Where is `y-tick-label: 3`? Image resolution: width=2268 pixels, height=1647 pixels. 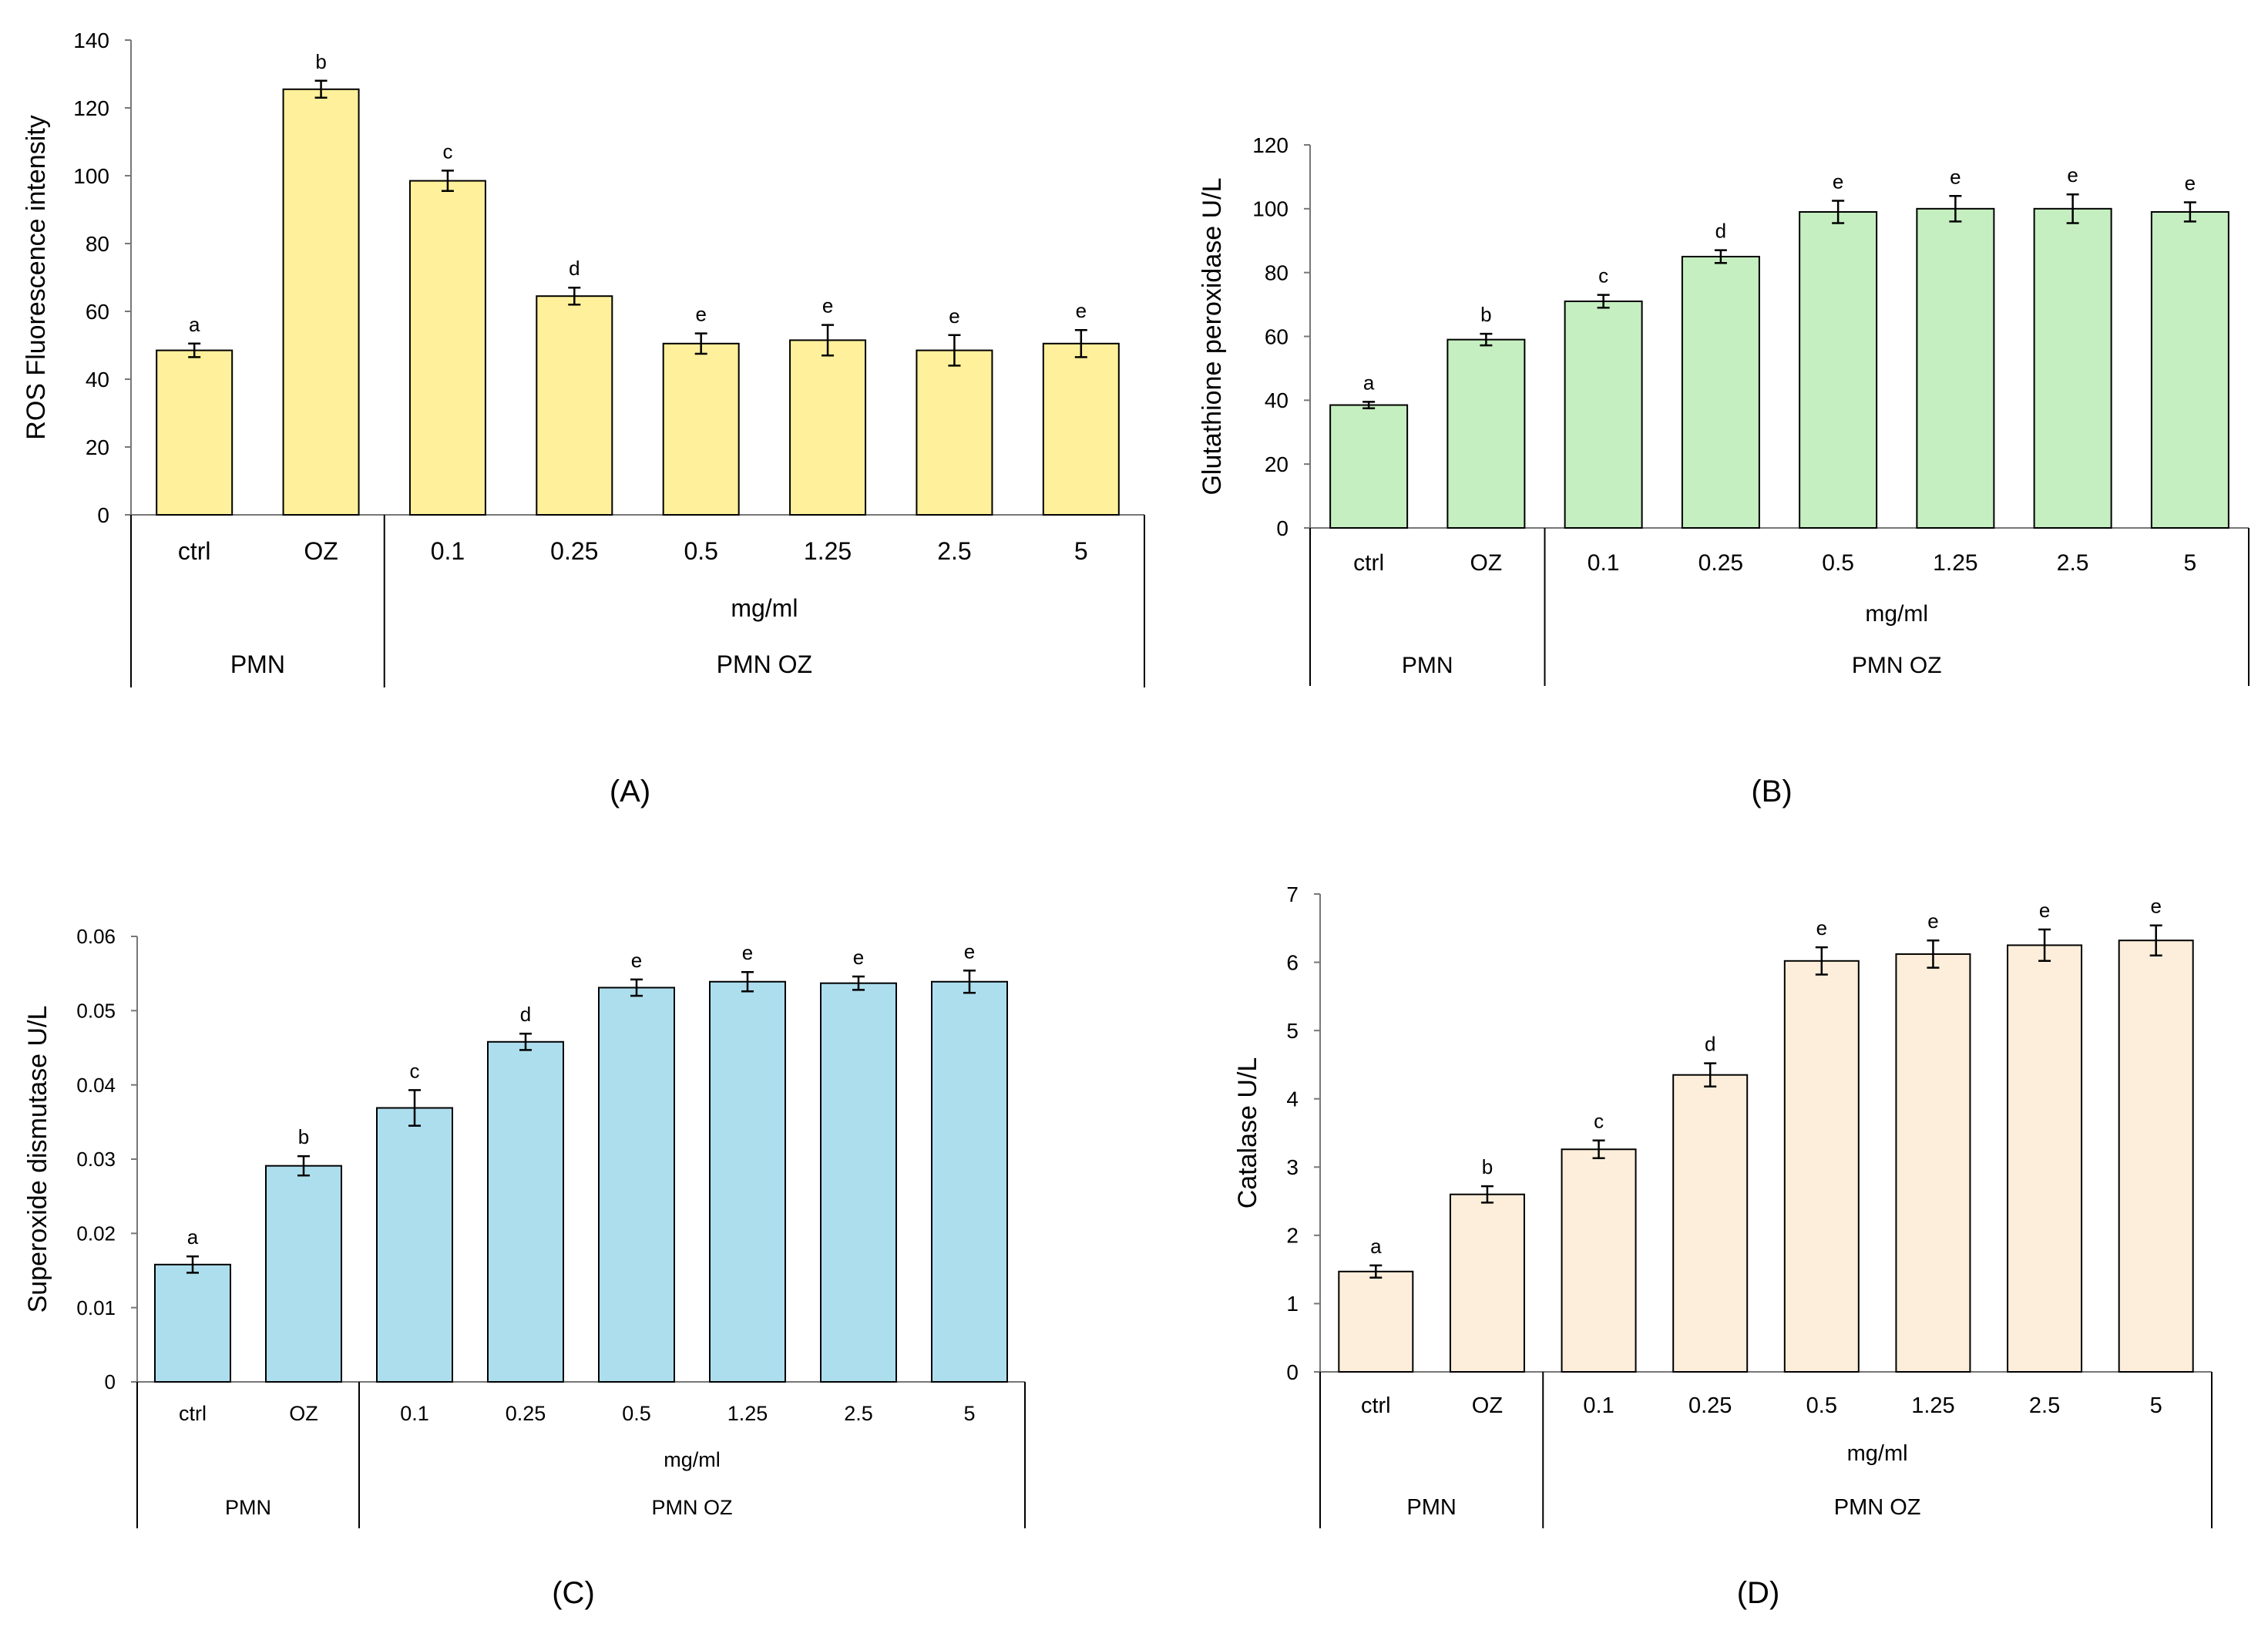 y-tick-label: 3 is located at coordinates (1292, 1167).